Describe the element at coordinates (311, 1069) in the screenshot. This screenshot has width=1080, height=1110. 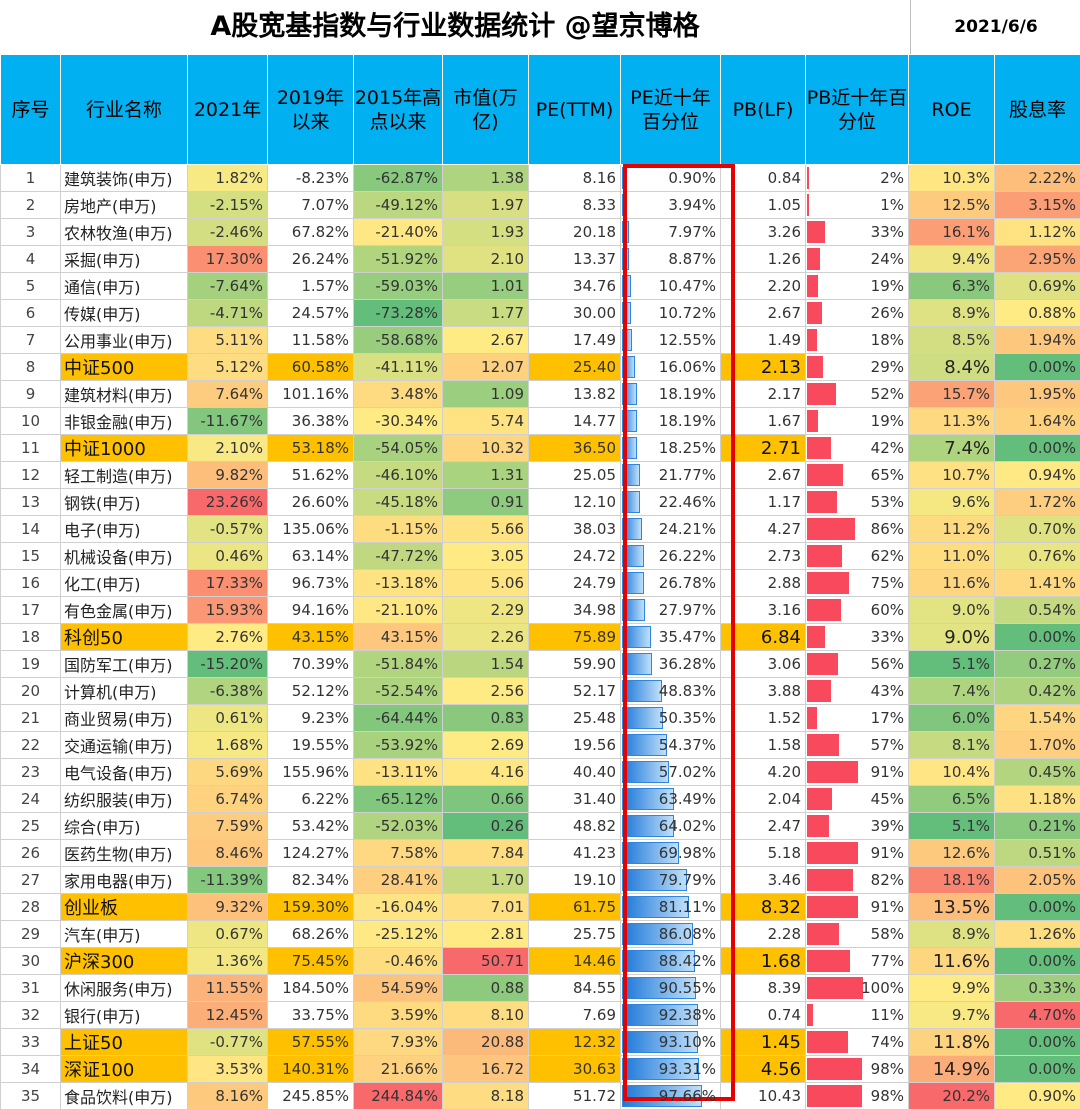
I see `change-since-2019-cell: 140.31%` at that location.